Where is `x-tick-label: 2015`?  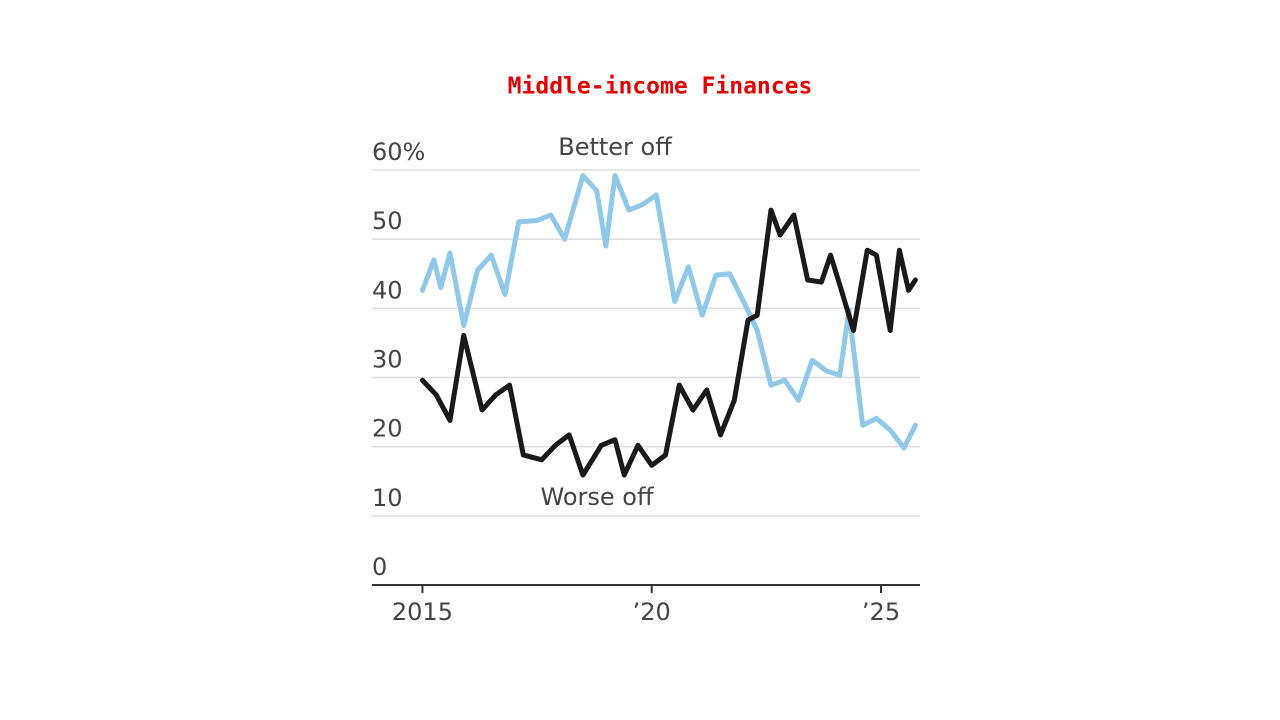 x-tick-label: 2015 is located at coordinates (422, 612).